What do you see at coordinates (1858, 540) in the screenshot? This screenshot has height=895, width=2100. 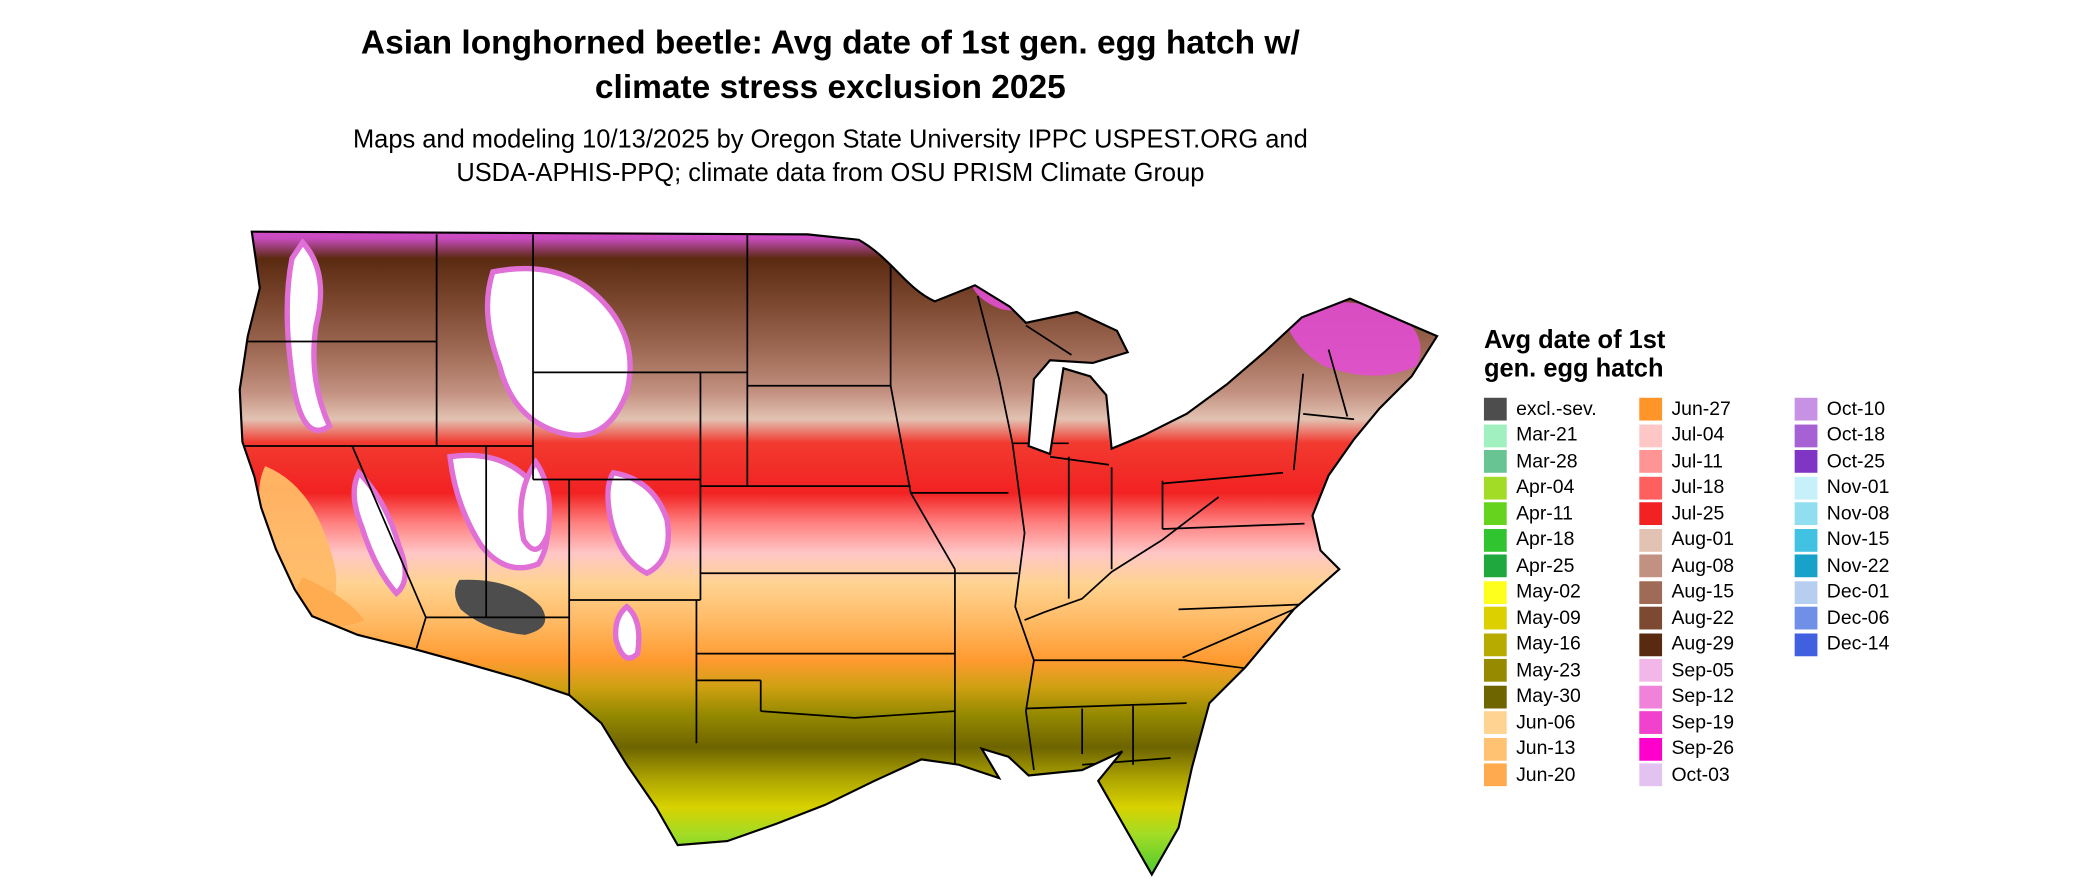 I see `legend-label: Nov-15` at bounding box center [1858, 540].